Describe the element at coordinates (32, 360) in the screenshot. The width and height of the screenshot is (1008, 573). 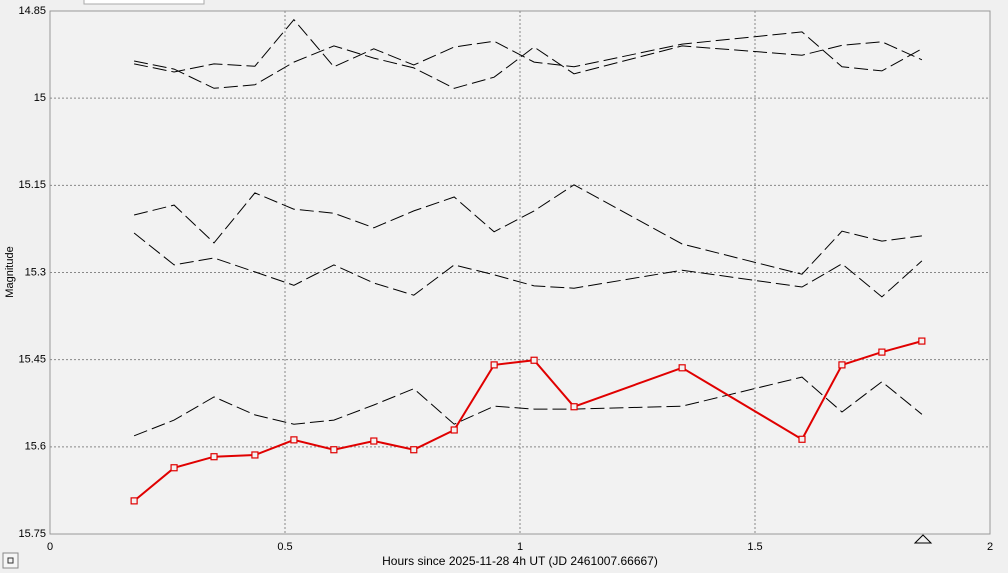
I see `y-tick-label: 15.45` at that location.